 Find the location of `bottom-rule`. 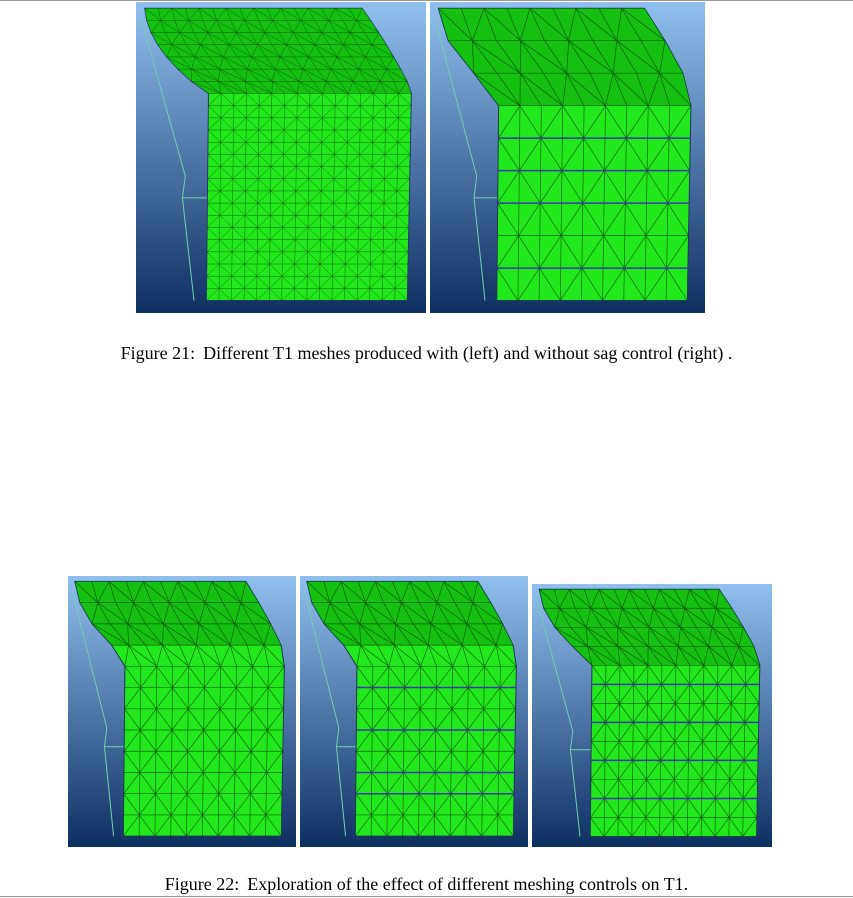

bottom-rule is located at coordinates (426, 896).